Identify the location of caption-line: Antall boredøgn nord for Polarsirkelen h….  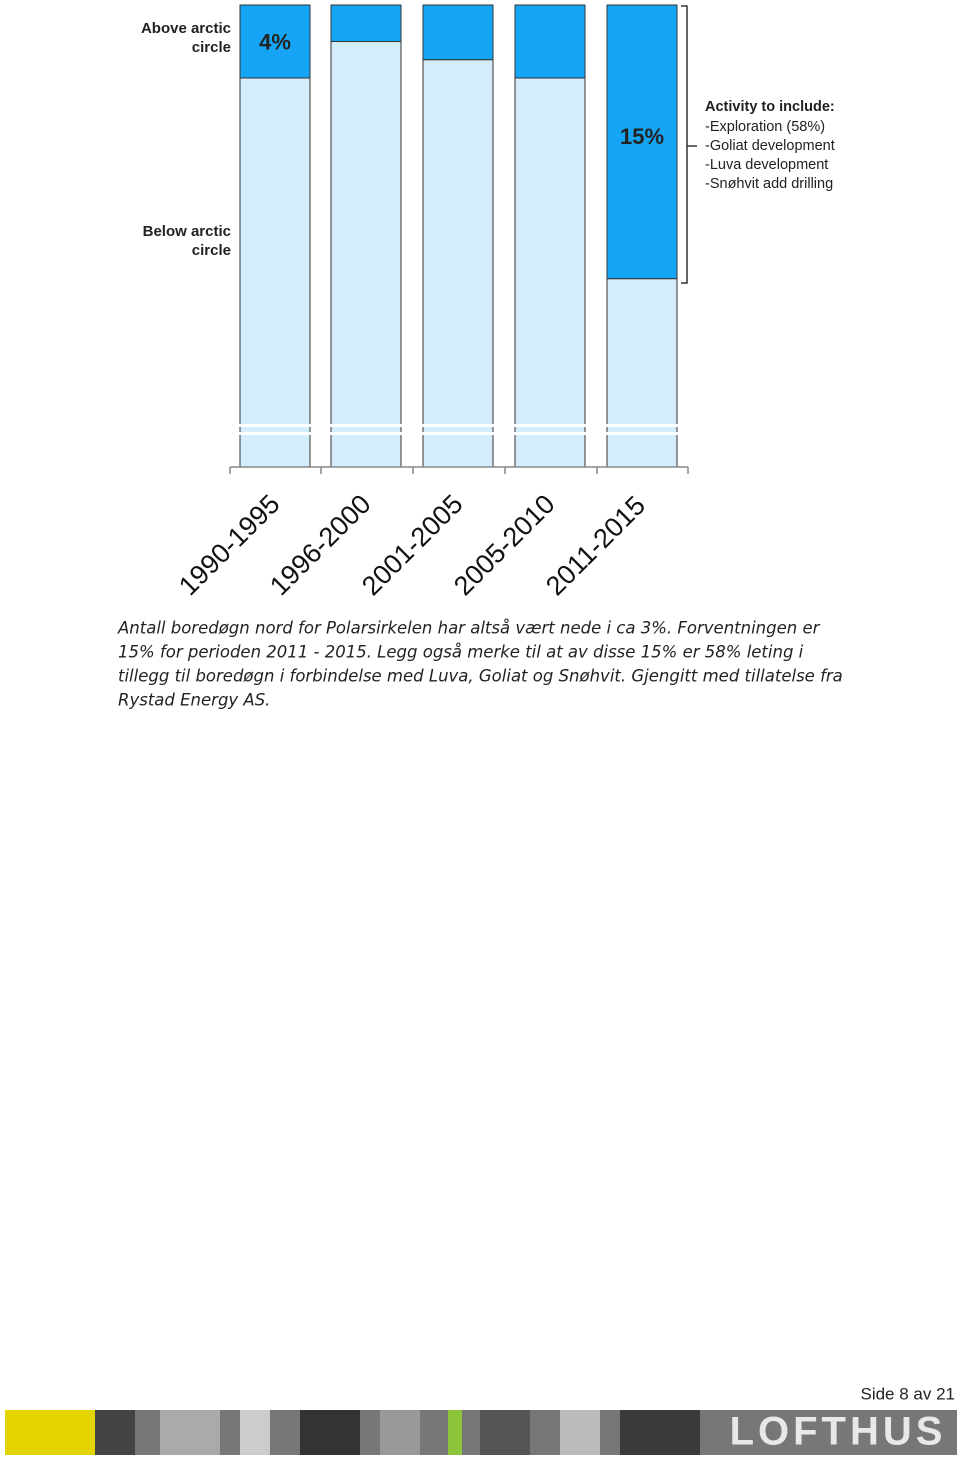
(469, 628).